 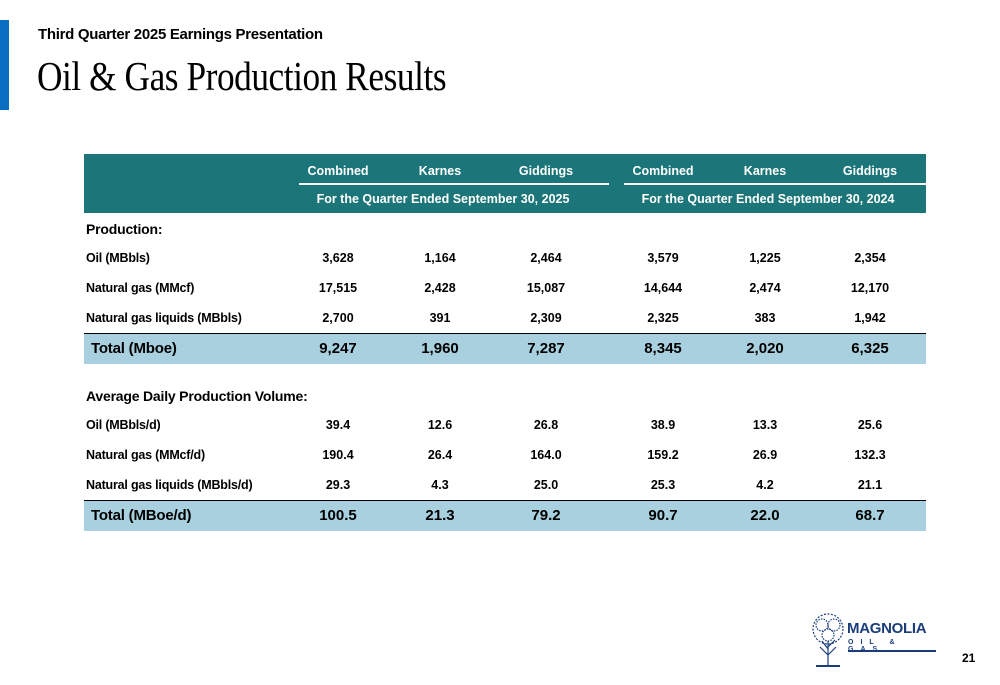 I want to click on total-value: 22.0, so click(x=765, y=515).